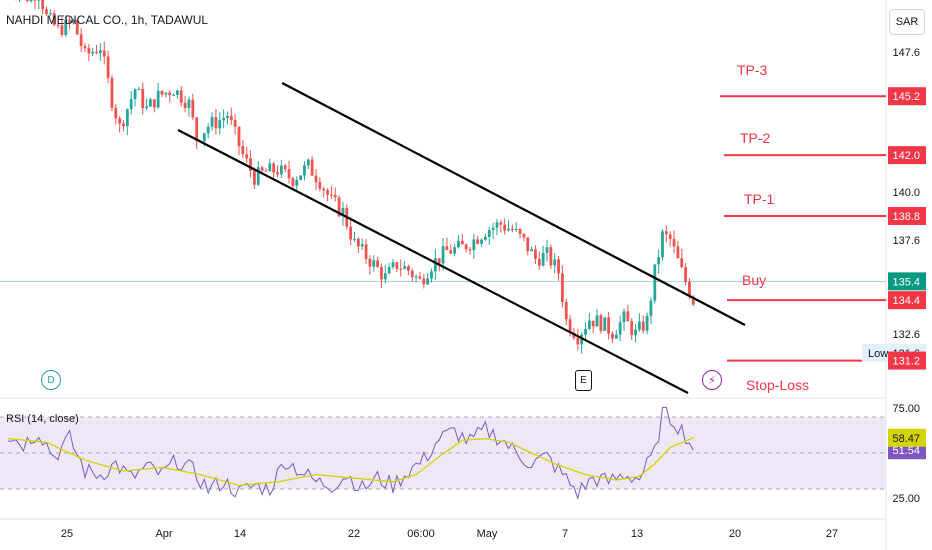 The image size is (932, 550). I want to click on price-scale-label: 145.2, so click(906, 97).